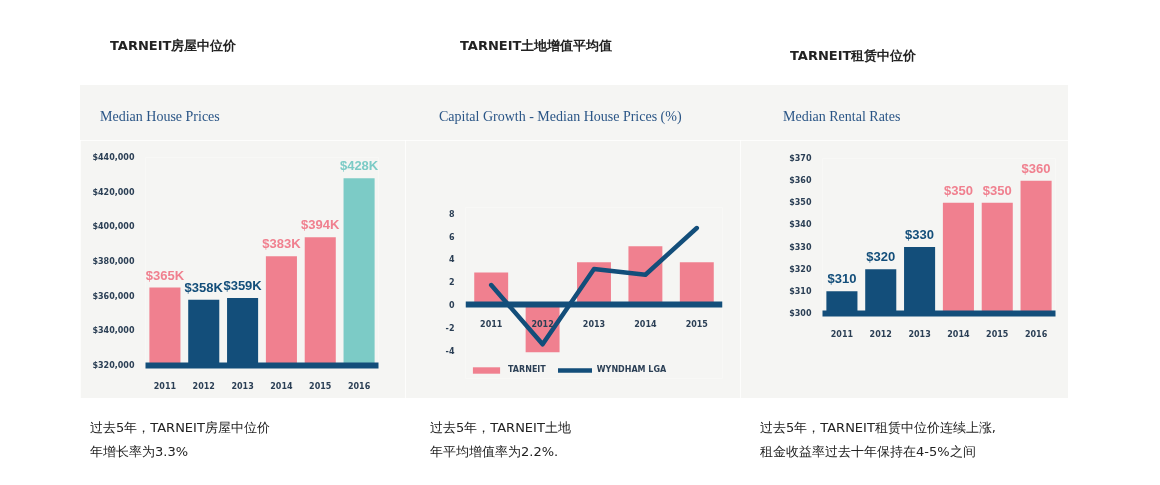 This screenshot has width=1160, height=485. Describe the element at coordinates (451, 260) in the screenshot. I see `y-tick-label: 4` at that location.